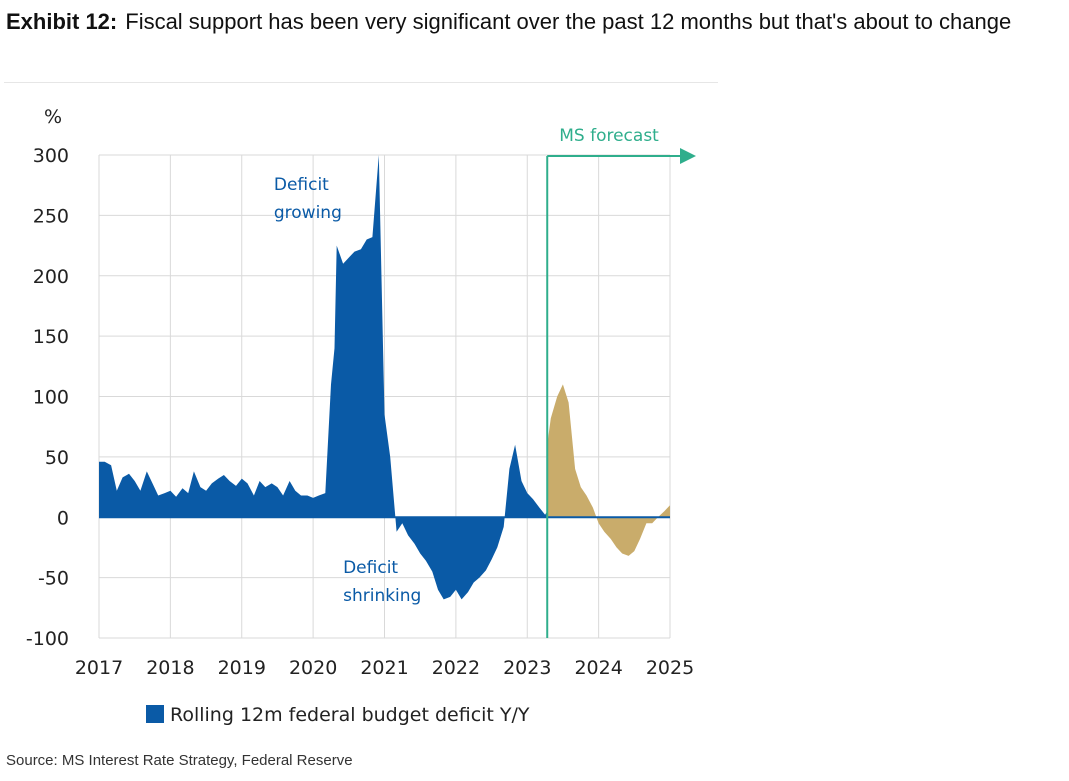 This screenshot has height=781, width=1069. I want to click on x-tick-label: 2023, so click(527, 668).